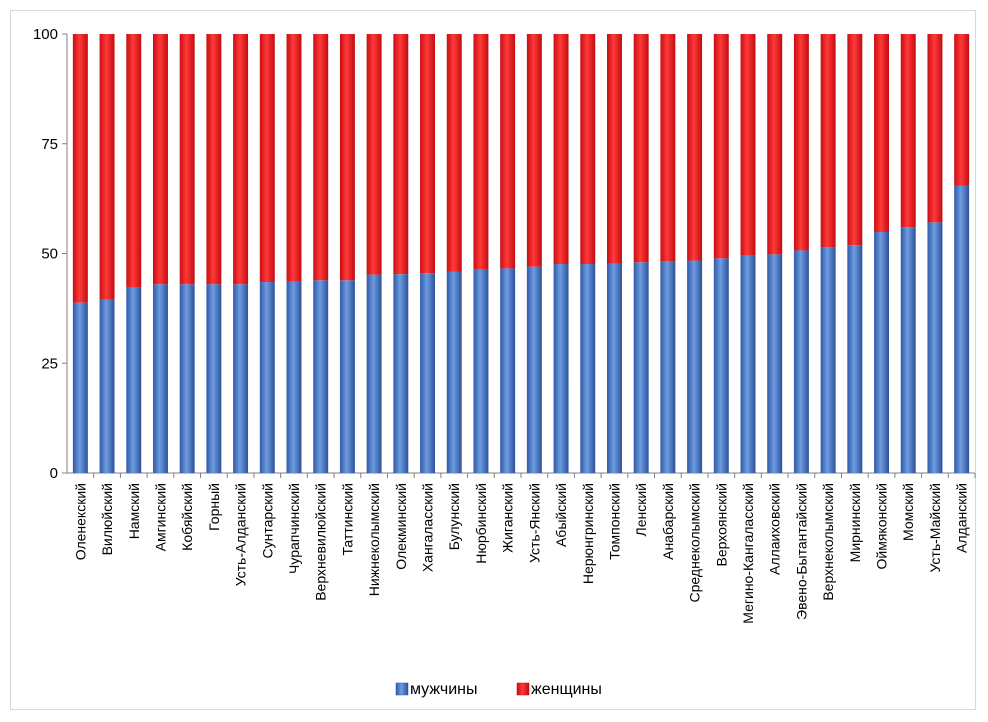  I want to click on x-category-label: Намский, so click(134, 511).